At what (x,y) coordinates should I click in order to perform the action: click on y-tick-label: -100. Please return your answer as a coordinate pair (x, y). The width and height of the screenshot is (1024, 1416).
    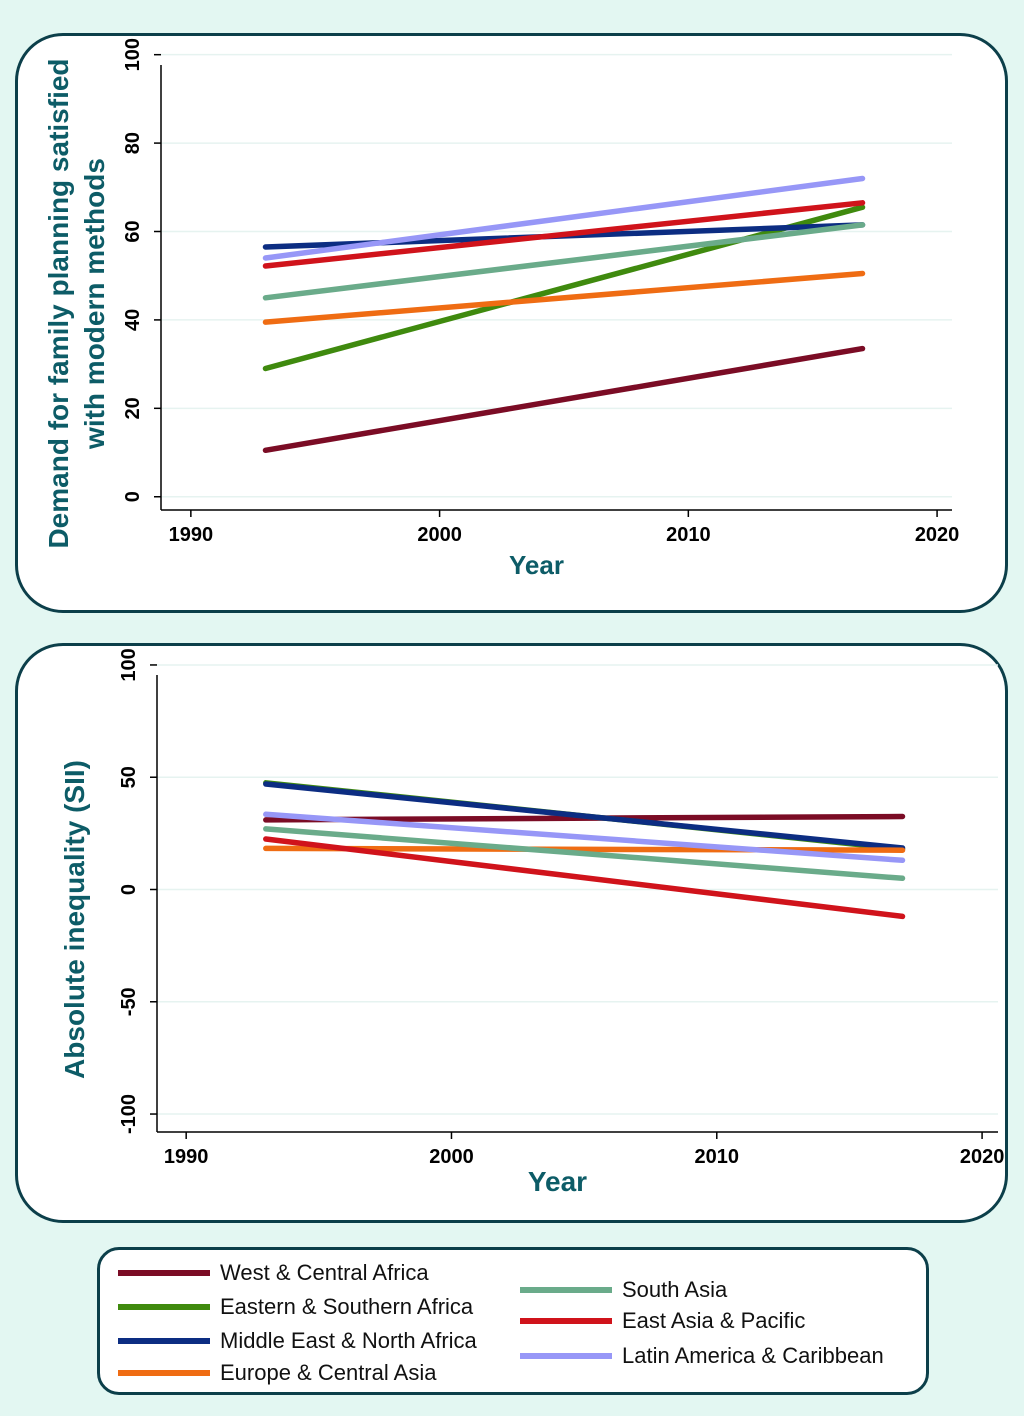
    Looking at the image, I should click on (129, 1114).